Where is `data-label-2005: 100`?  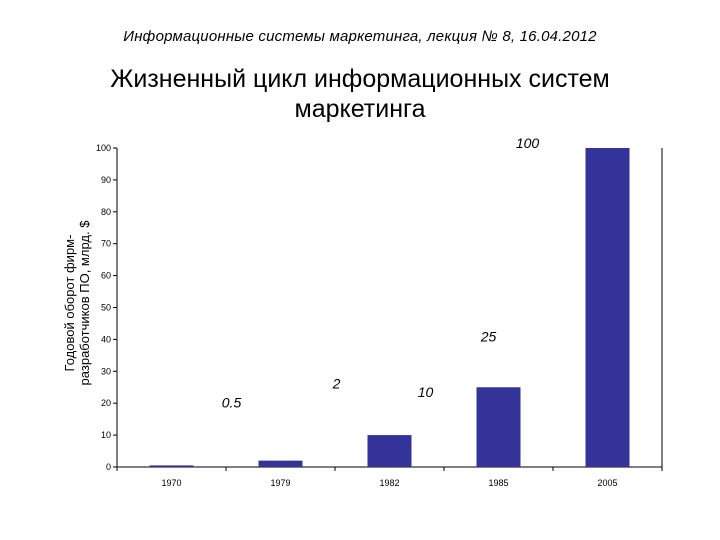
data-label-2005: 100 is located at coordinates (528, 143).